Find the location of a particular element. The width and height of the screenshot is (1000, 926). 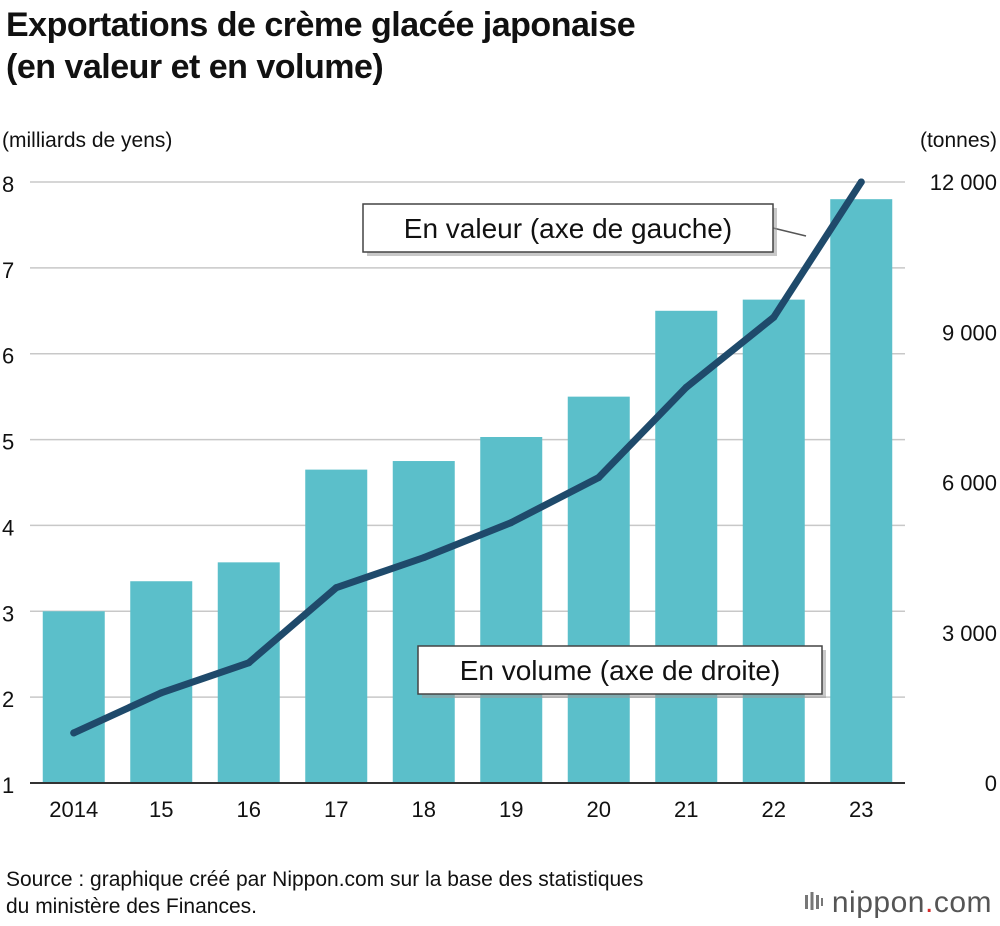

x-tick-label-17: 17 is located at coordinates (336, 809).